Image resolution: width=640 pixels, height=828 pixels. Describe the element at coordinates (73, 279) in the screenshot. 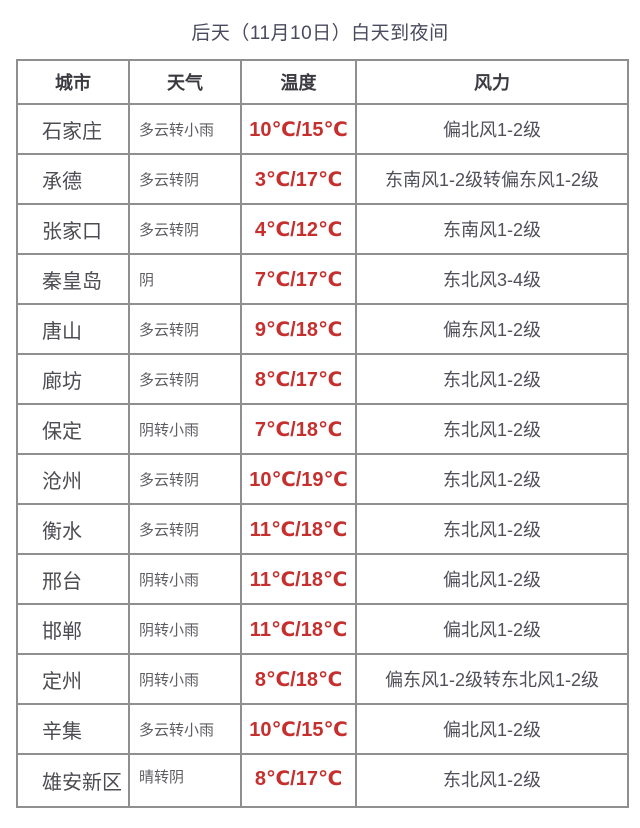

I see `city-cell: 秦皇岛` at that location.